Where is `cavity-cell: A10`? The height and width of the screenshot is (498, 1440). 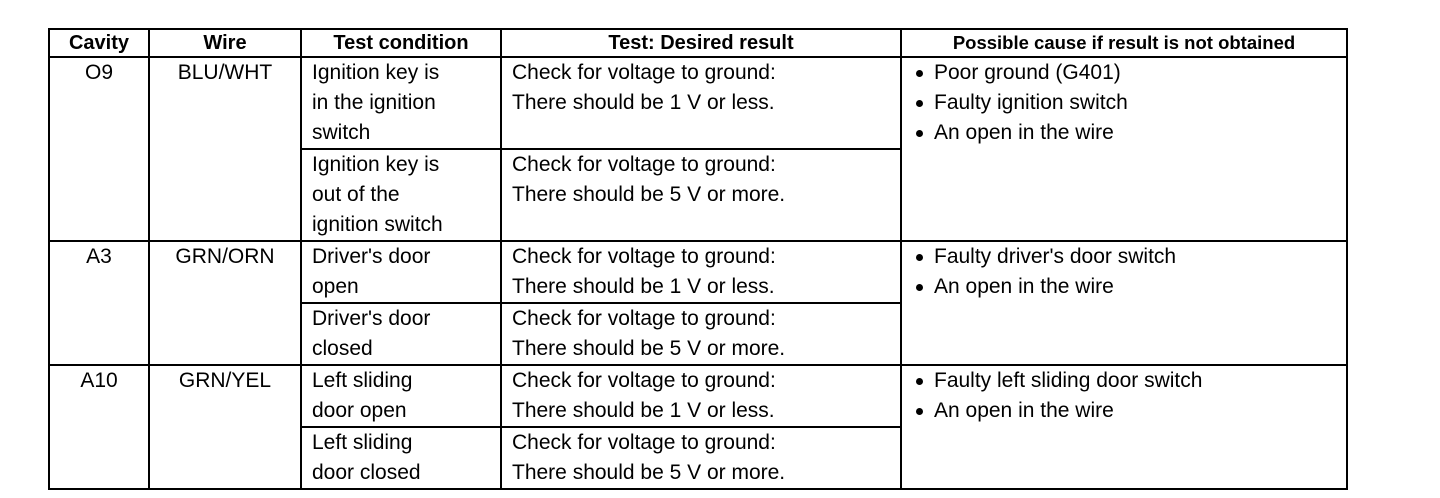
cavity-cell: A10 is located at coordinates (99, 427).